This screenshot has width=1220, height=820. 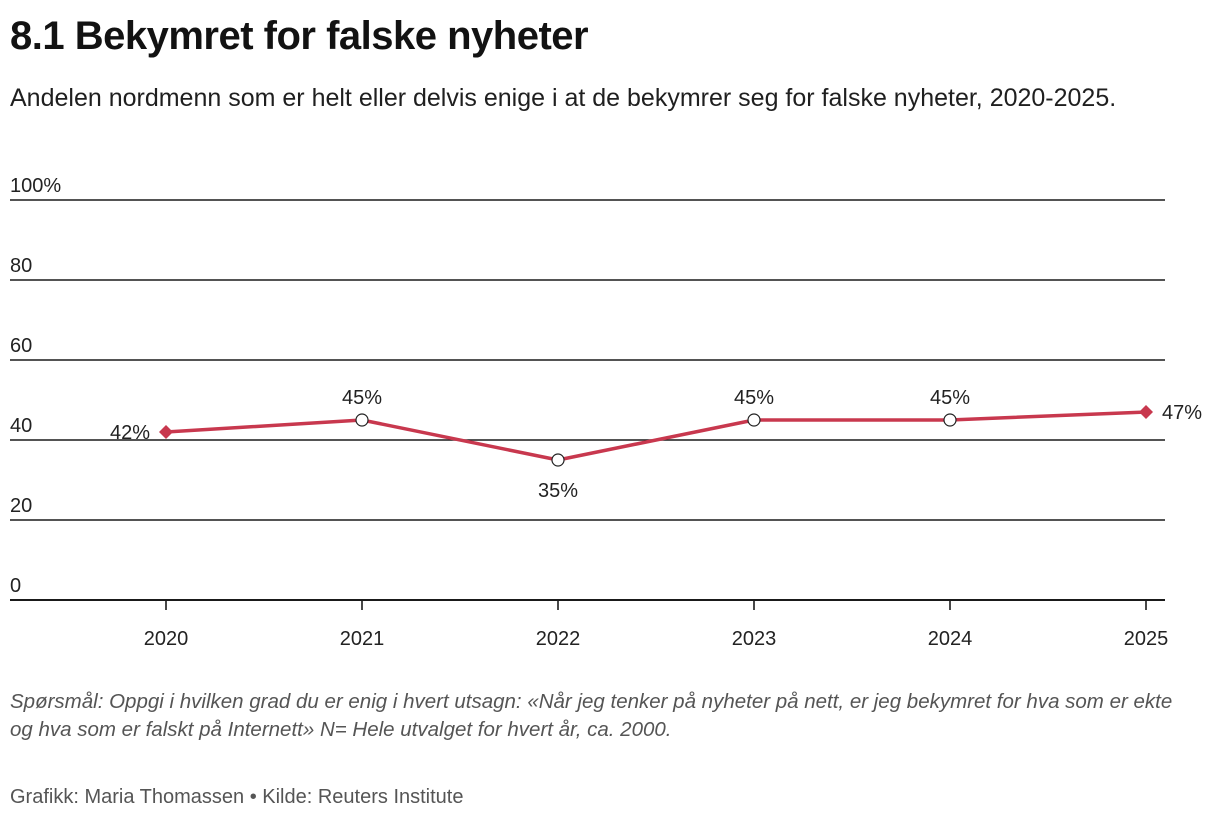 I want to click on data-label: 42%, so click(x=130, y=433).